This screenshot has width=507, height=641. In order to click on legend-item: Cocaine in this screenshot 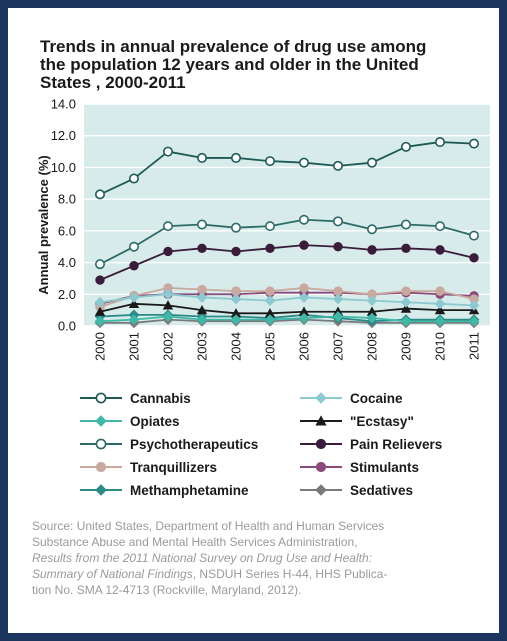, I will do `click(350, 398)`.